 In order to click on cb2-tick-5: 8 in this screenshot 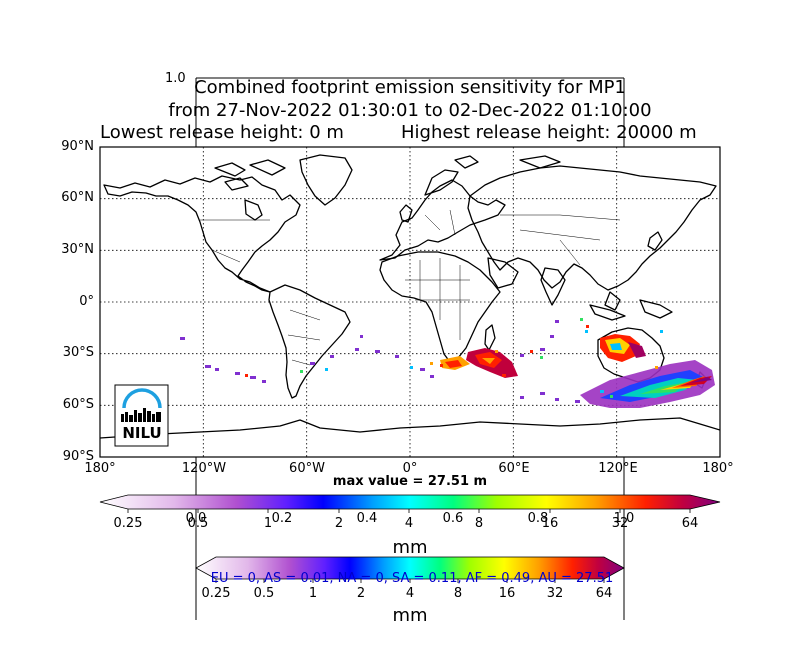, I will do `click(458, 593)`.